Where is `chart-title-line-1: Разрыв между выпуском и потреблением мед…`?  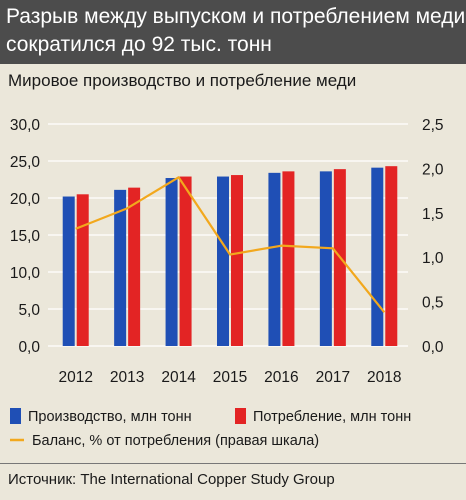
chart-title-line-1: Разрыв между выпуском и потреблением мед… is located at coordinates (236, 16).